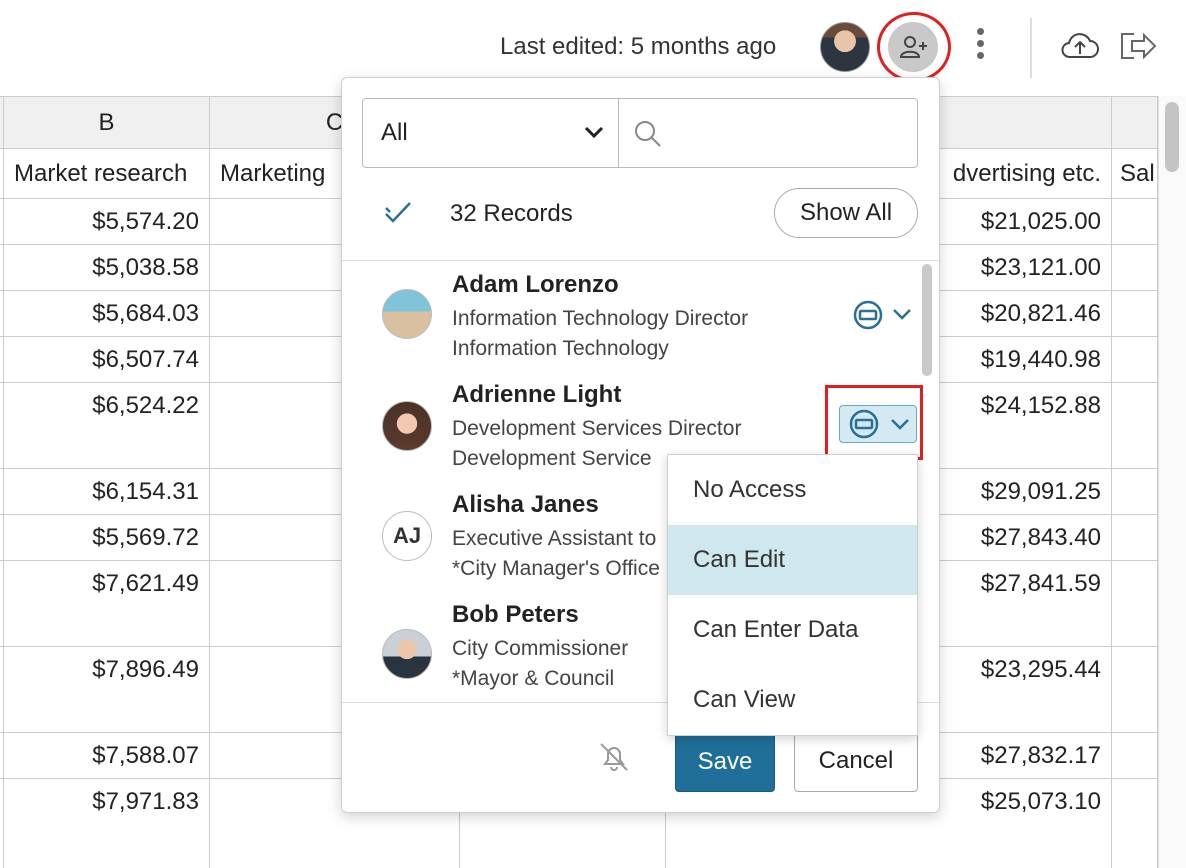 The width and height of the screenshot is (1186, 868). I want to click on more-options-icon, so click(980, 46).